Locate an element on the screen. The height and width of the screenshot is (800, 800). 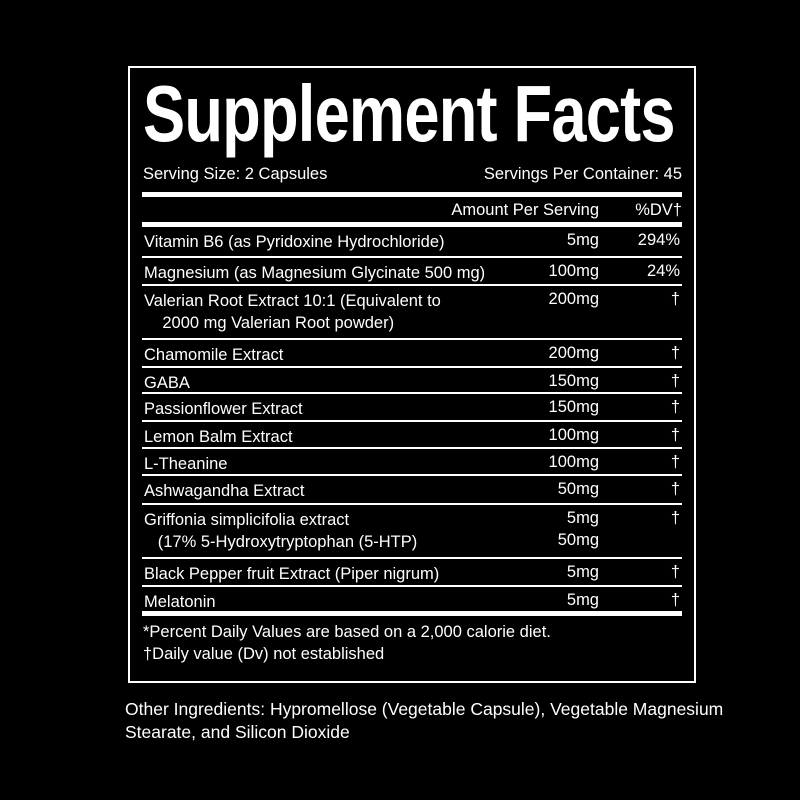
dv-header: %DV† is located at coordinates (658, 210).